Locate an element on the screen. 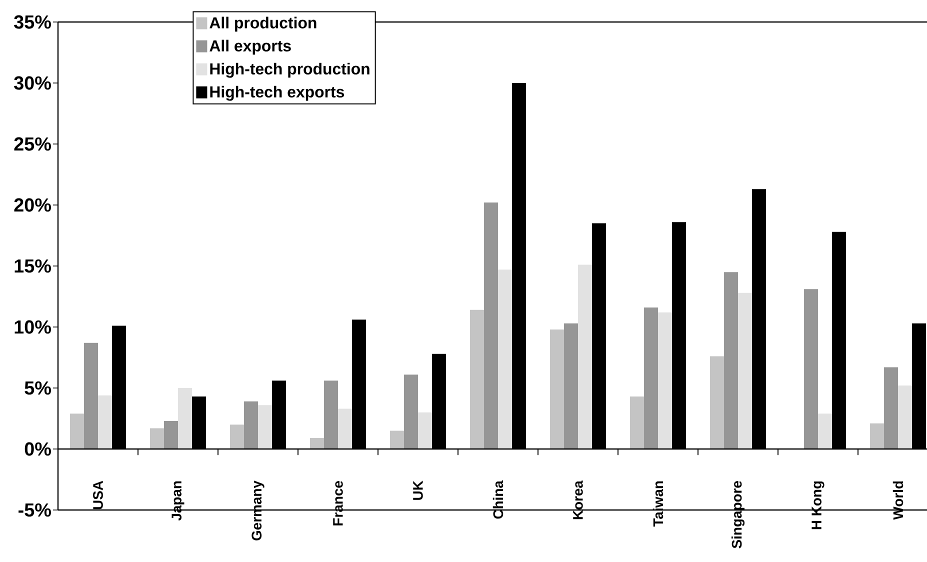  x-tick-label: China is located at coordinates (498, 499).